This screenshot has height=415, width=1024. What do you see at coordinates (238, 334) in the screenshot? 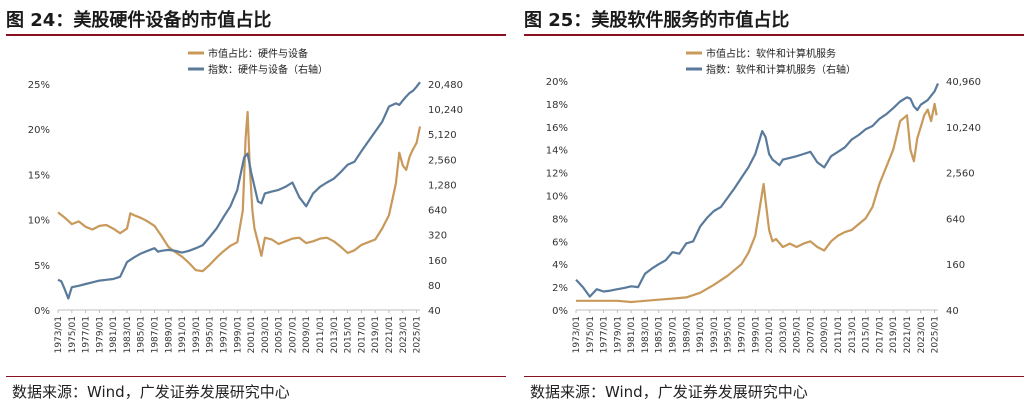
I see `x-tick-label: 1999/01` at bounding box center [238, 334].